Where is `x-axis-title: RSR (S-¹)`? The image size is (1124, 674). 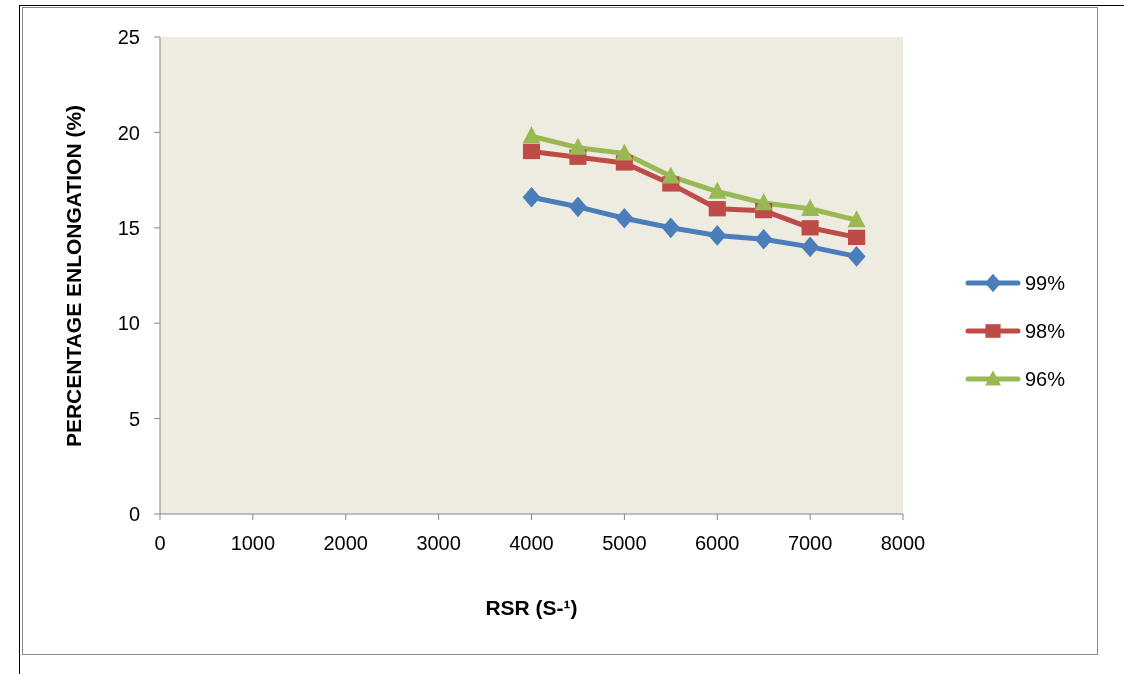 x-axis-title: RSR (S-¹) is located at coordinates (531, 608).